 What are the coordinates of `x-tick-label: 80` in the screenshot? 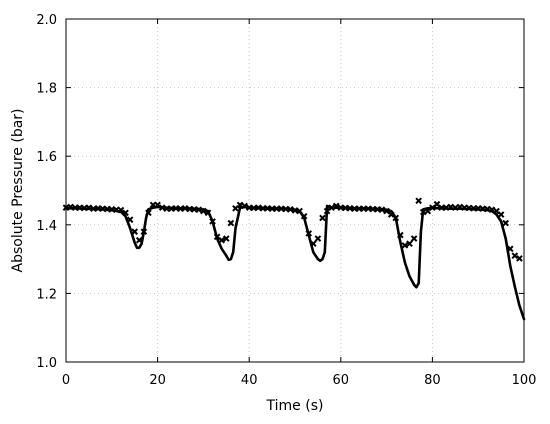 It's located at (432, 380).